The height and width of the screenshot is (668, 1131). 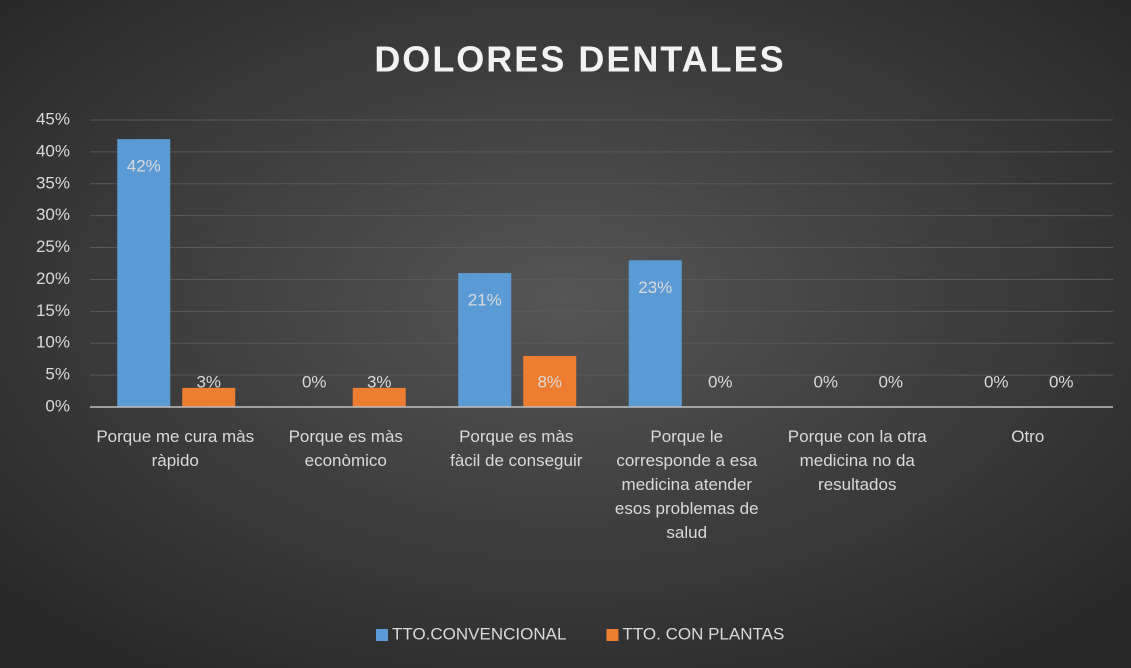 What do you see at coordinates (57, 374) in the screenshot?
I see `y-tick-label: 5%` at bounding box center [57, 374].